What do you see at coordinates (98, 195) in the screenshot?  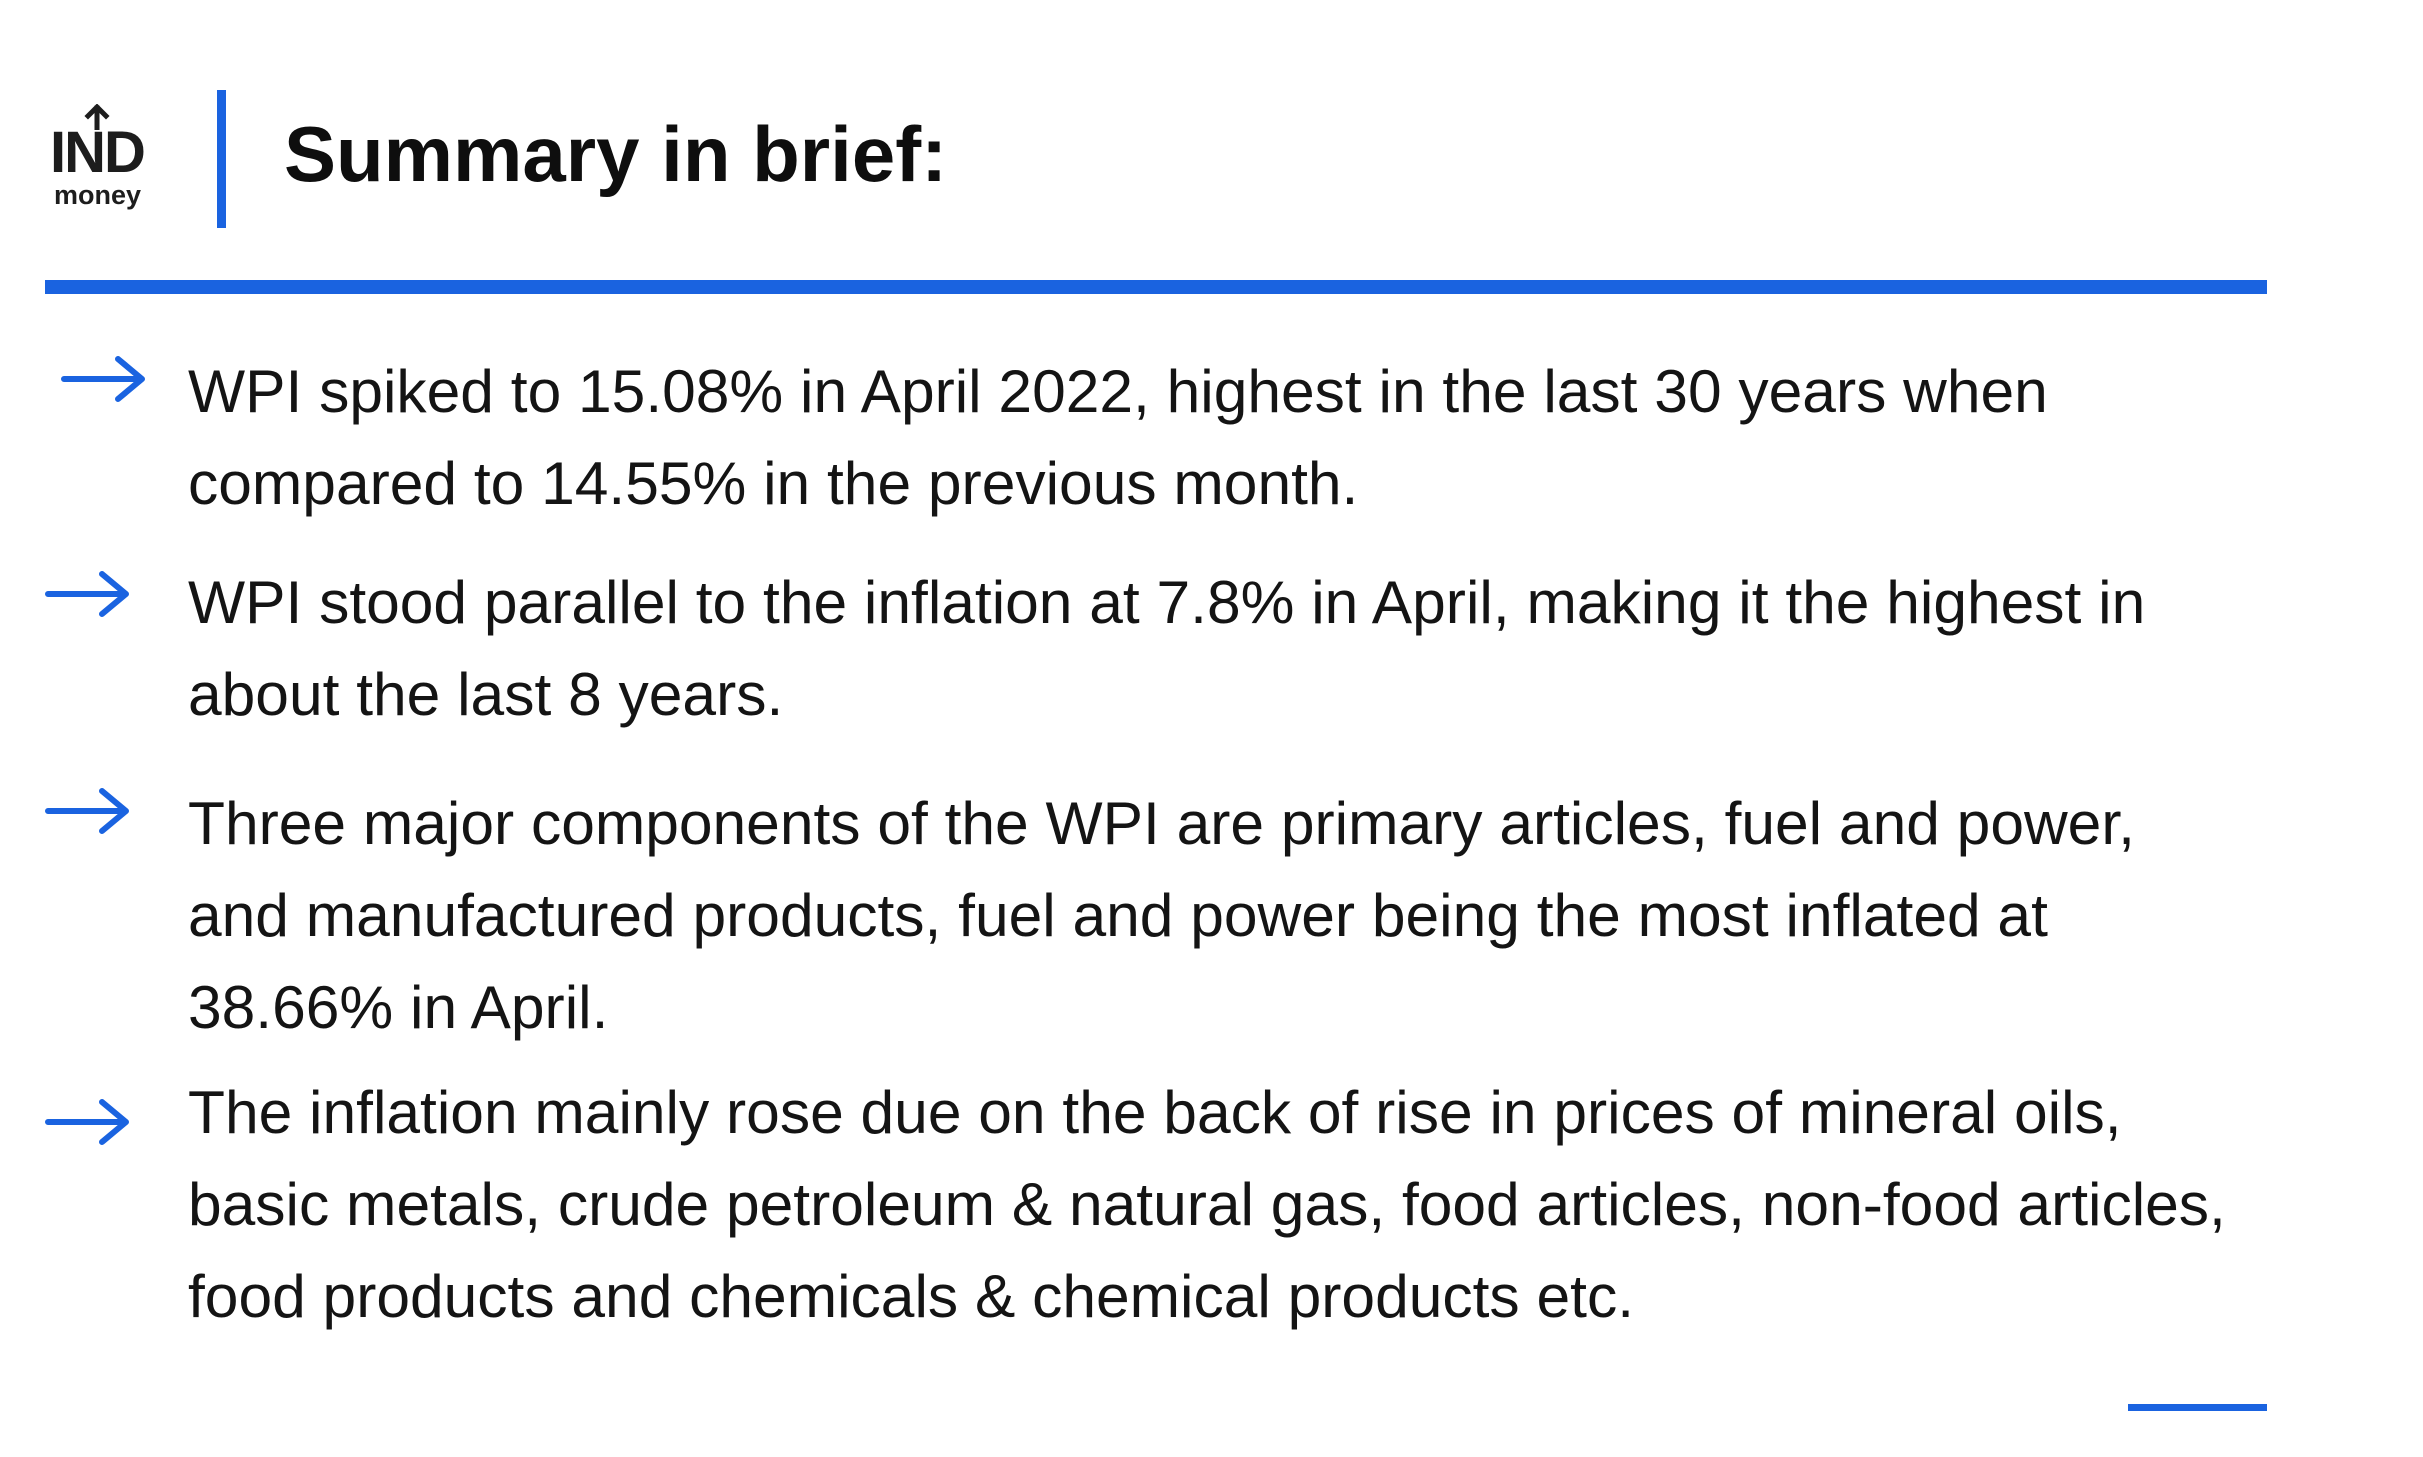 I see `logo-subtext: money` at bounding box center [98, 195].